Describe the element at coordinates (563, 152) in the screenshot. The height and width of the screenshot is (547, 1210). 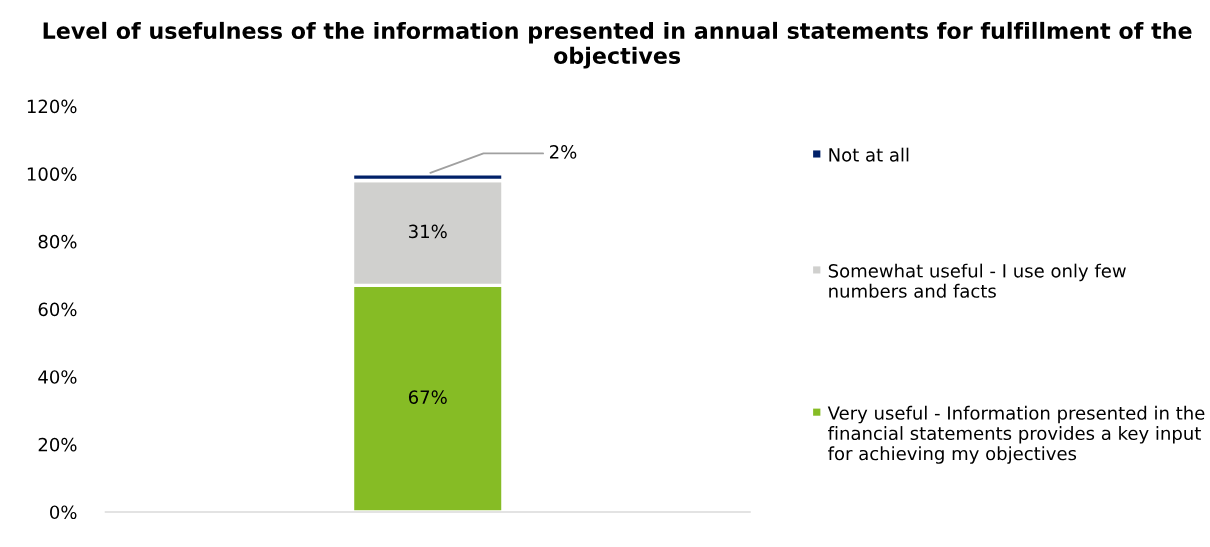
I see `data-label: 2%` at that location.